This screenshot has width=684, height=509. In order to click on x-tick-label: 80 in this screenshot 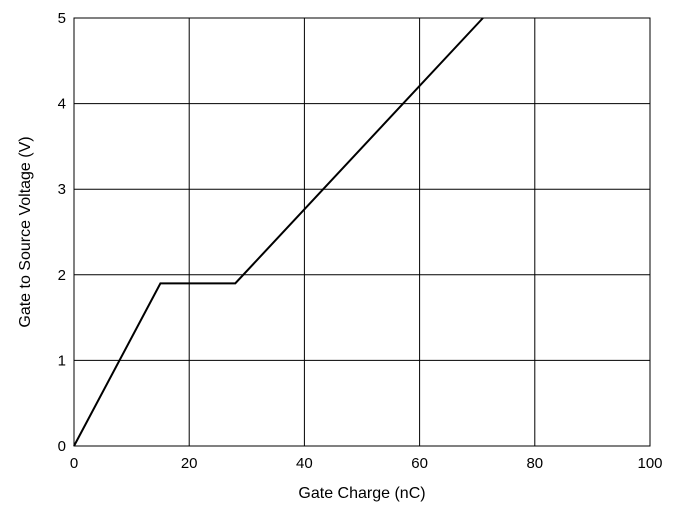, I will do `click(534, 463)`.